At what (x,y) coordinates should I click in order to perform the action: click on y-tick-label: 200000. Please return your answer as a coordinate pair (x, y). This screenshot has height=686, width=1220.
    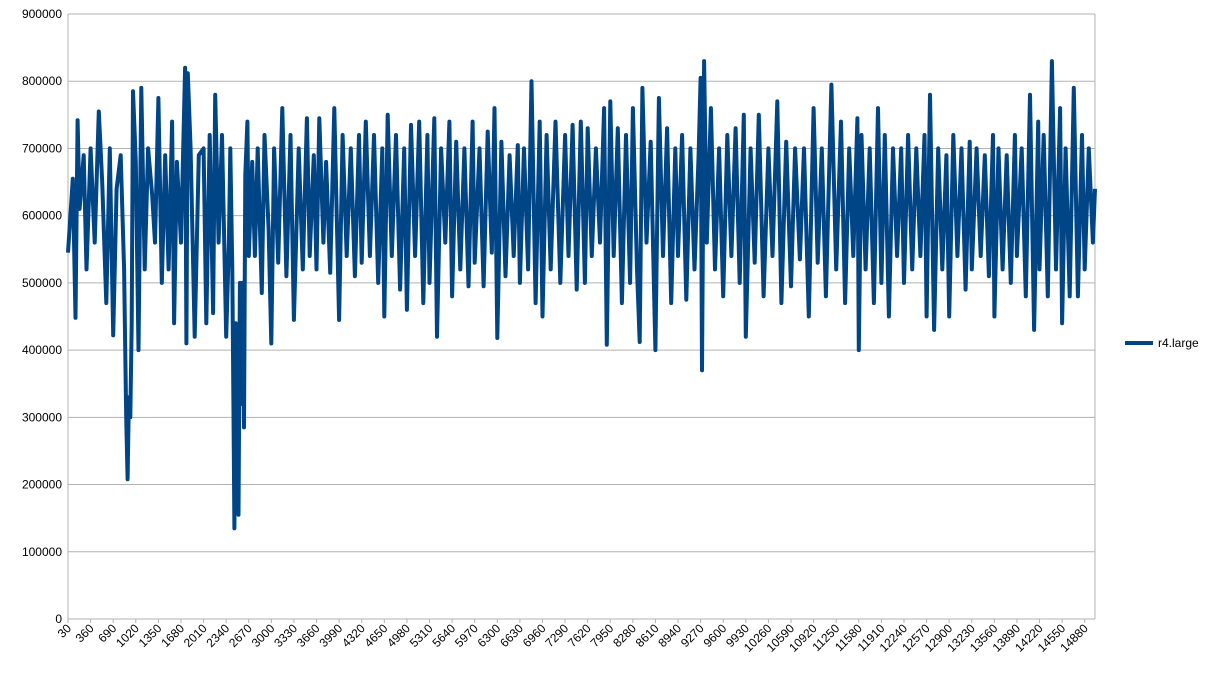
    Looking at the image, I should click on (42, 485).